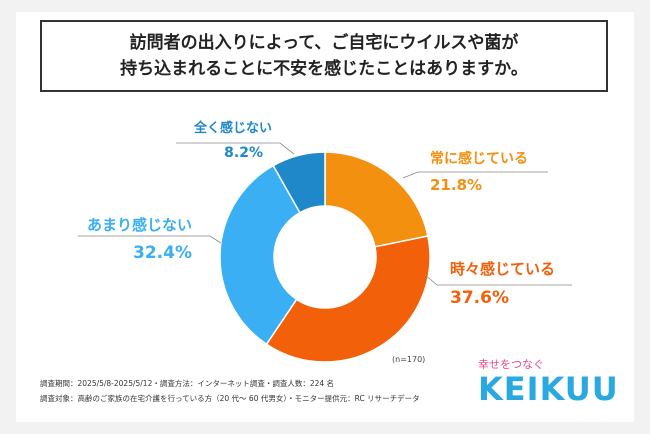 This screenshot has width=650, height=434. What do you see at coordinates (324, 69) in the screenshot?
I see `question-title-line-2: 持ち込まれることに不安を感じたことはありますか。` at bounding box center [324, 69].